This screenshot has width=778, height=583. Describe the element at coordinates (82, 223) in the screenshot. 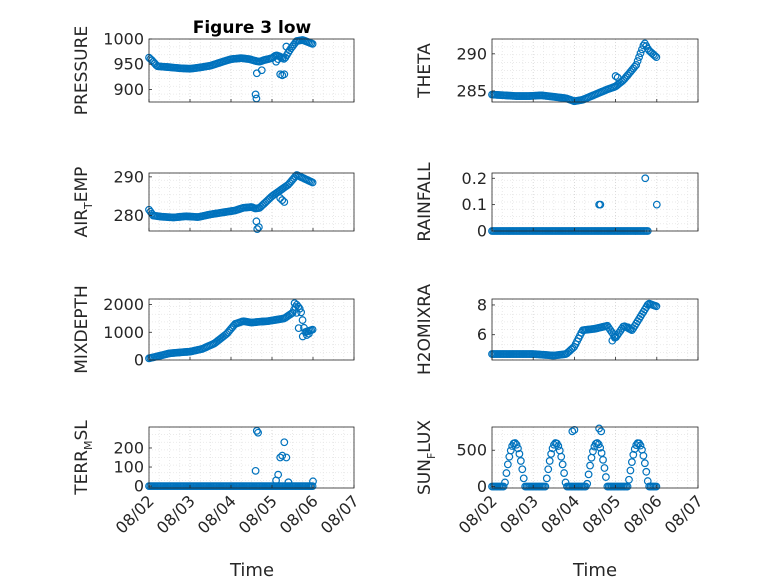

I see `y-label-main: AIR` at that location.